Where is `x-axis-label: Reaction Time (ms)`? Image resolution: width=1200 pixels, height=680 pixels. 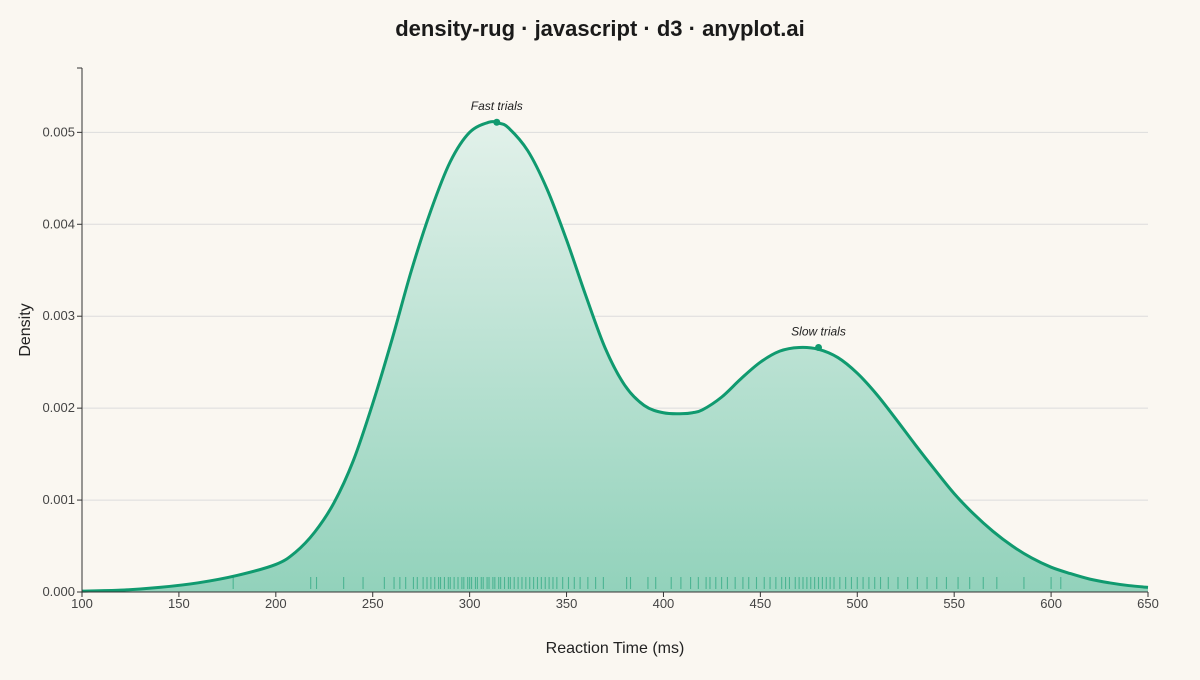 x-axis-label: Reaction Time (ms) is located at coordinates (615, 648).